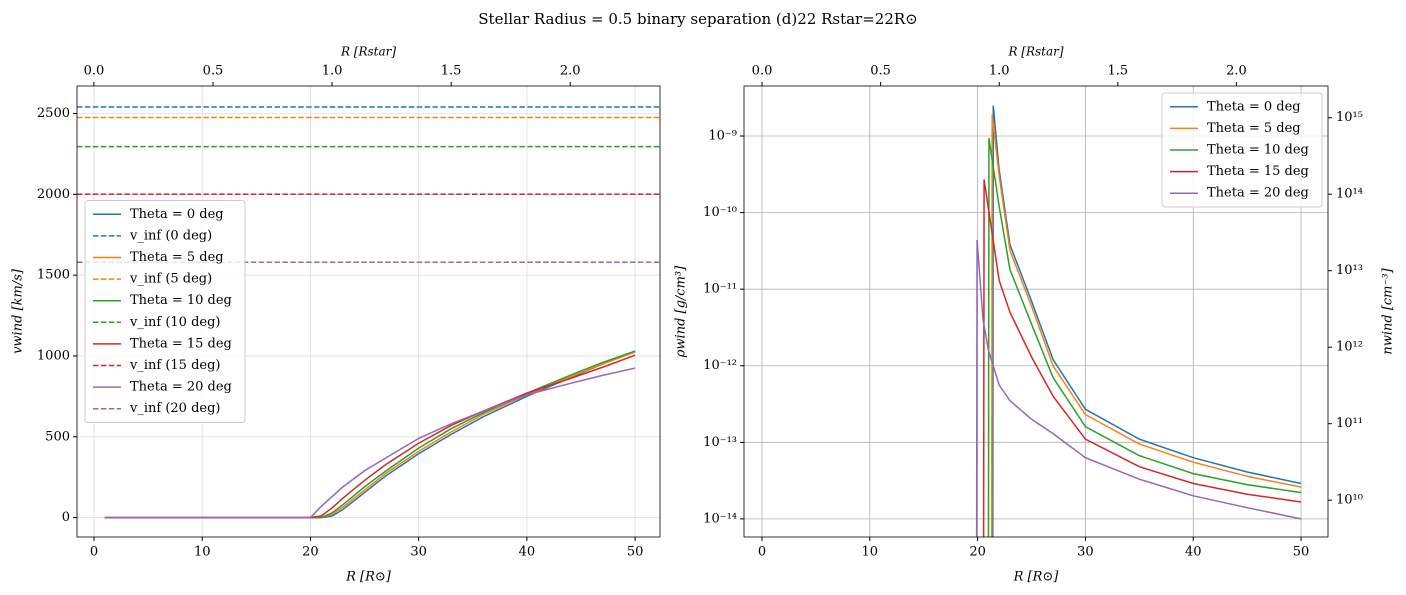 The height and width of the screenshot is (595, 1406). What do you see at coordinates (1349, 117) in the screenshot?
I see `y2-tick-label: 10¹⁵` at bounding box center [1349, 117].